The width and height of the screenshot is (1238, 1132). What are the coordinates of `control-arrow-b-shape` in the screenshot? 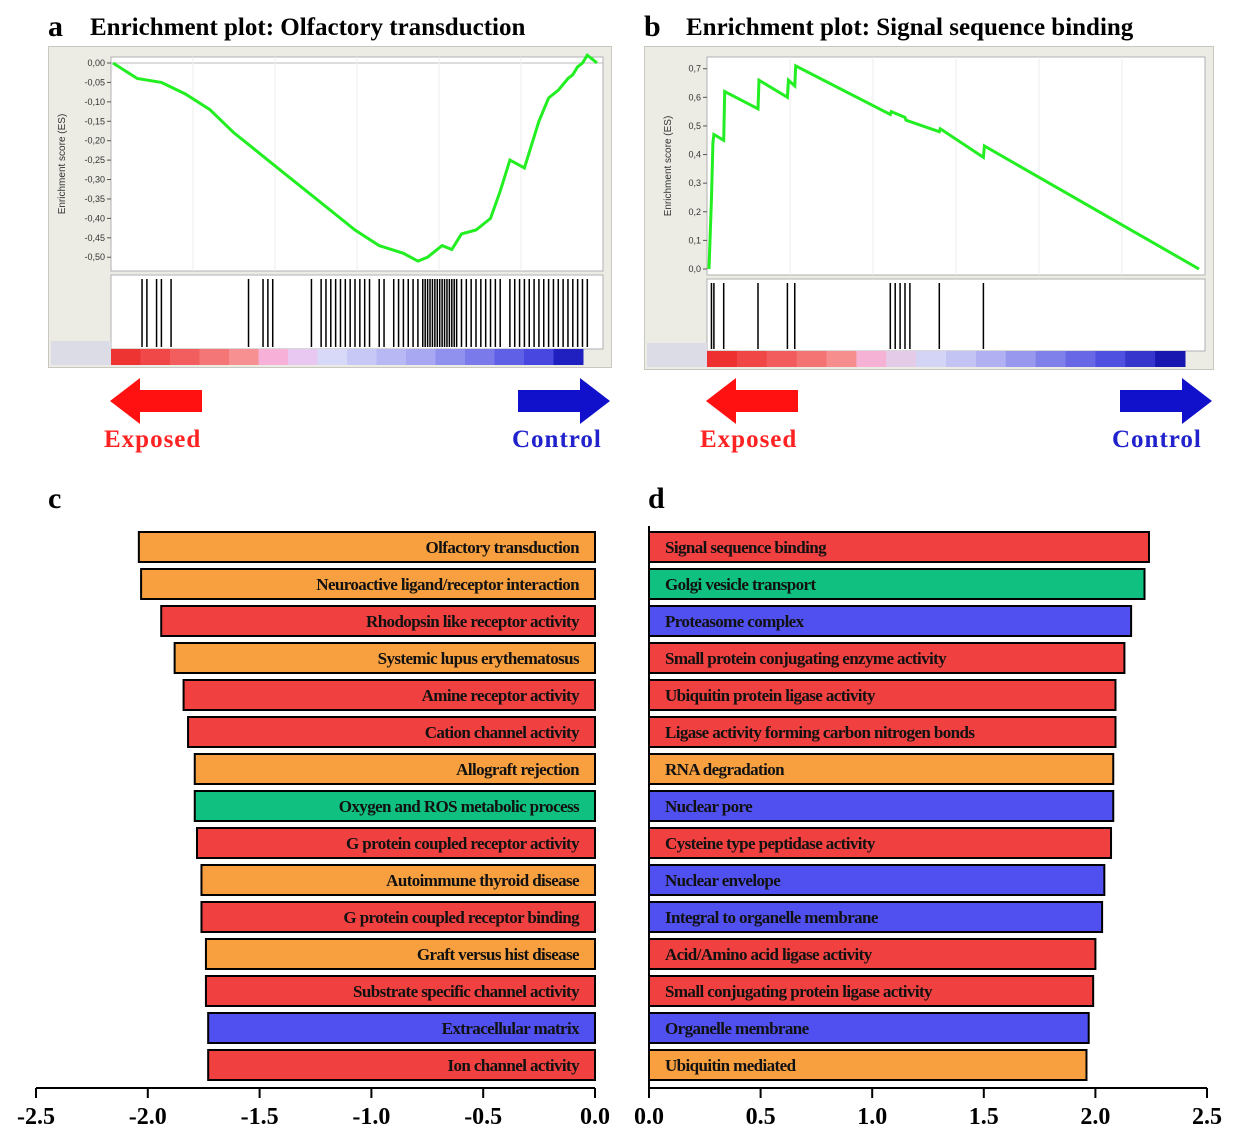 It's located at (1166, 401).